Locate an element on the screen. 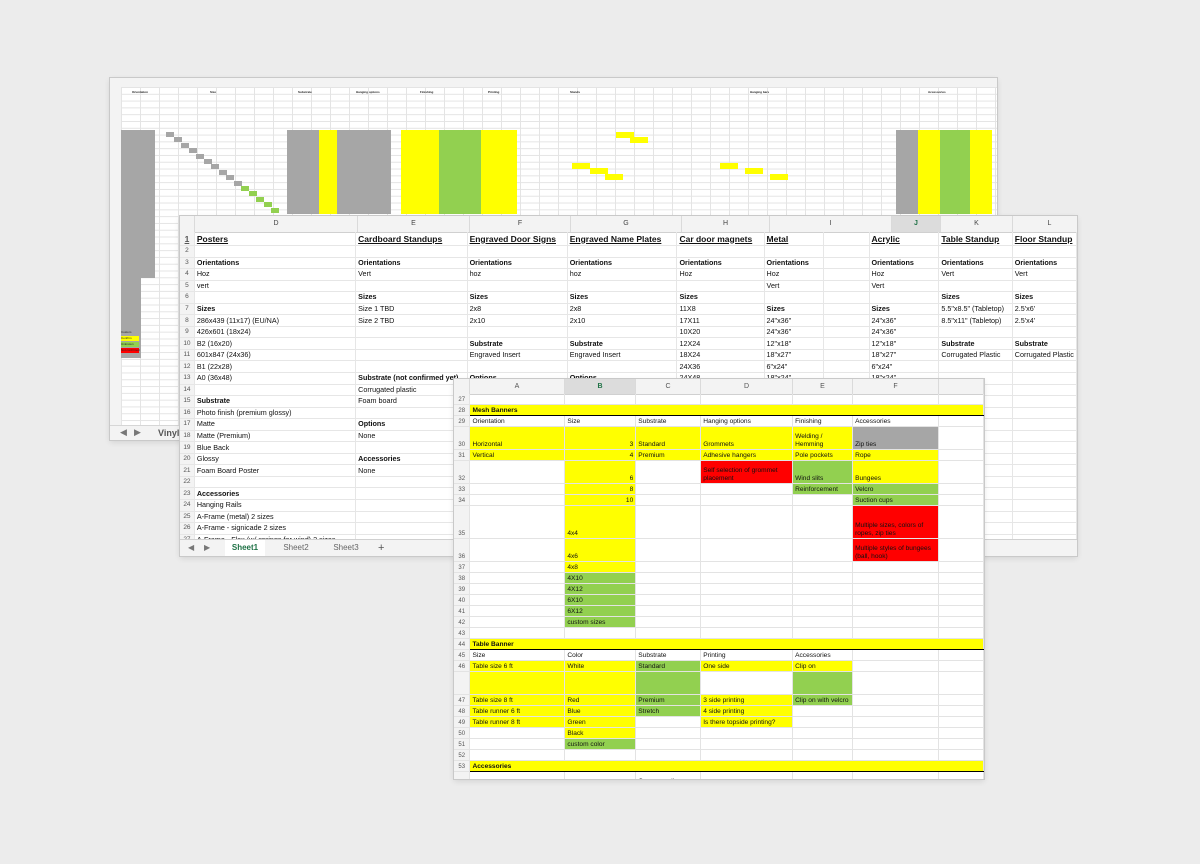 The height and width of the screenshot is (864, 1200). row-number: 47 is located at coordinates (462, 700).